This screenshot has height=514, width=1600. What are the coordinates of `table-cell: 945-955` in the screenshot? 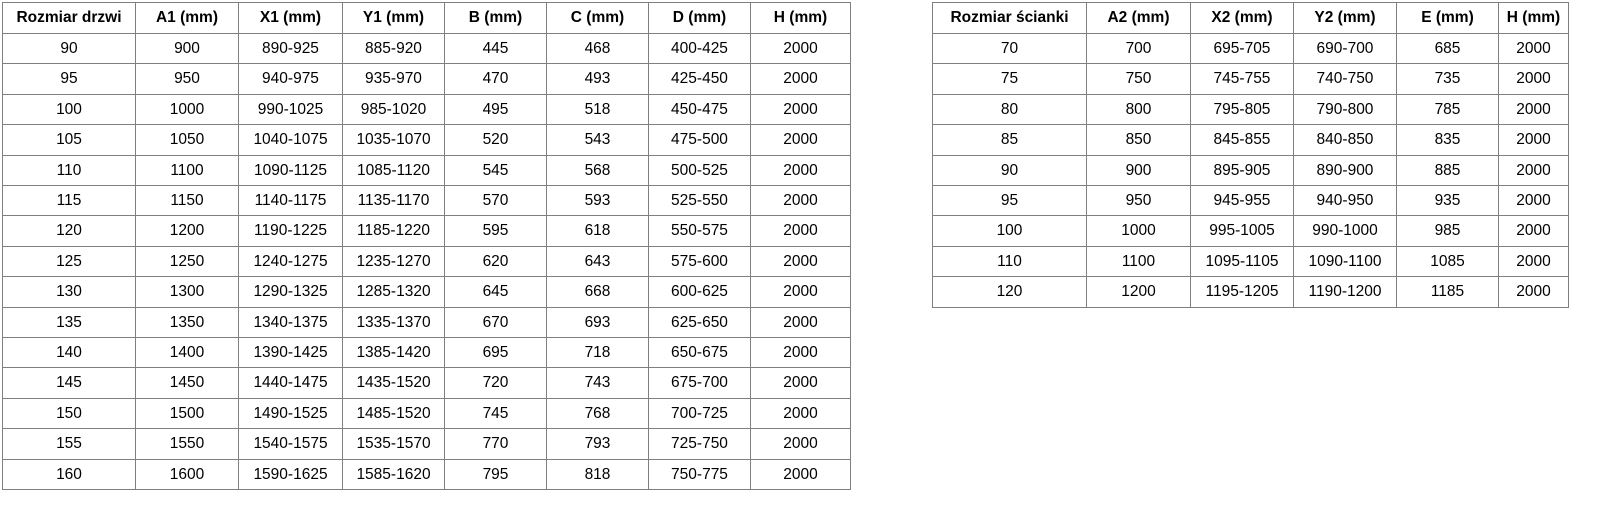 It's located at (1242, 201).